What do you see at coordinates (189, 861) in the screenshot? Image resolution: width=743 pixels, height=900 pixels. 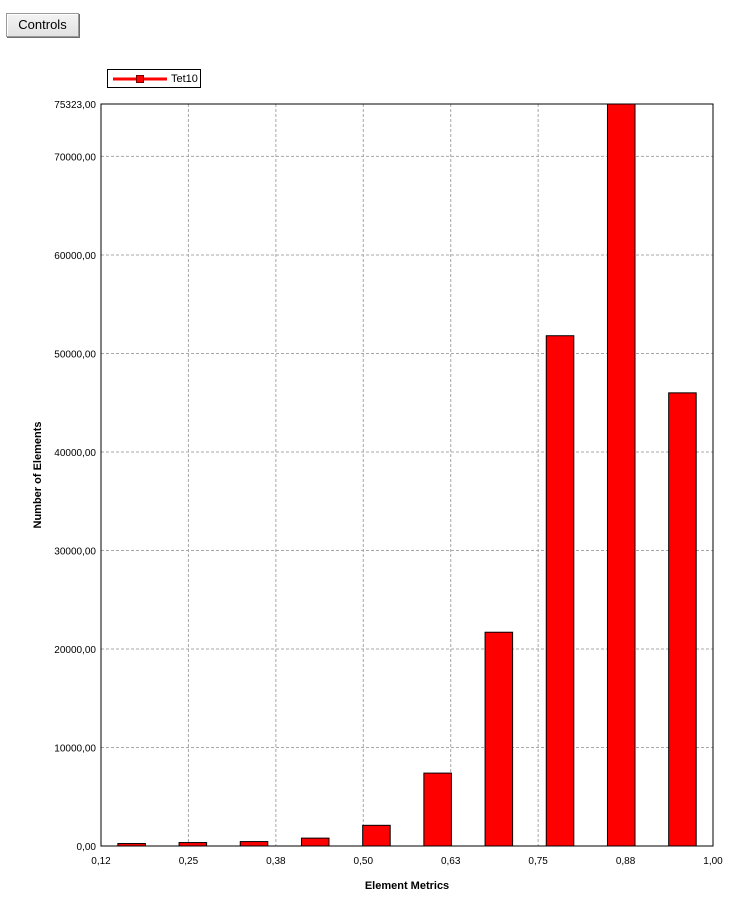 I see `x-tick-label: 0,25` at bounding box center [189, 861].